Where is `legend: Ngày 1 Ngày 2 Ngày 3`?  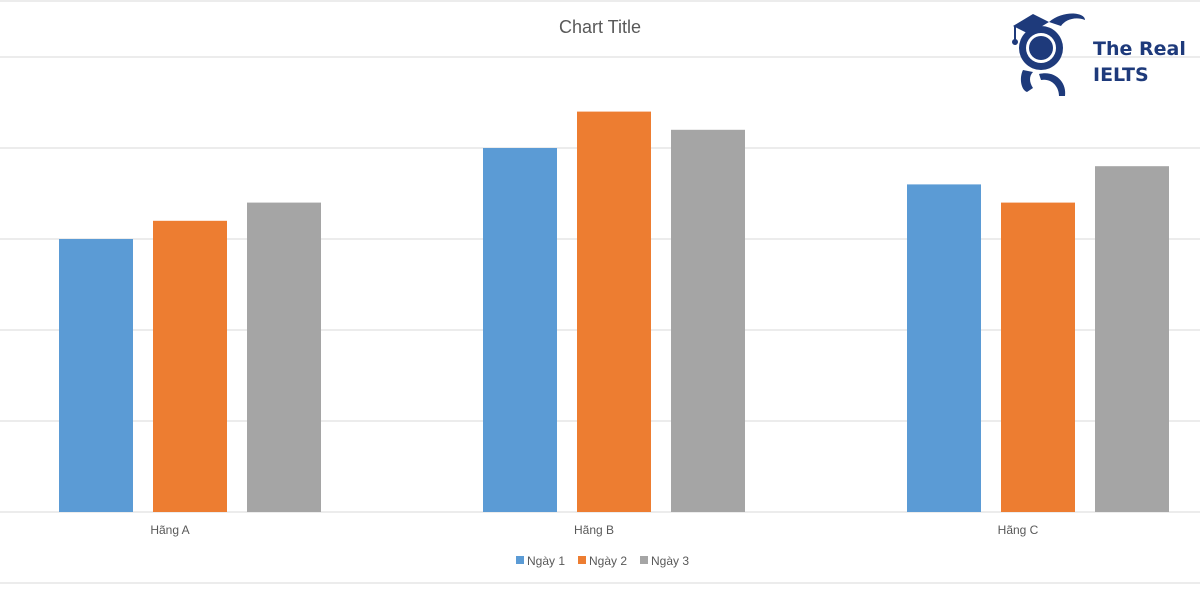 legend: Ngày 1 Ngày 2 Ngày 3 is located at coordinates (602, 561).